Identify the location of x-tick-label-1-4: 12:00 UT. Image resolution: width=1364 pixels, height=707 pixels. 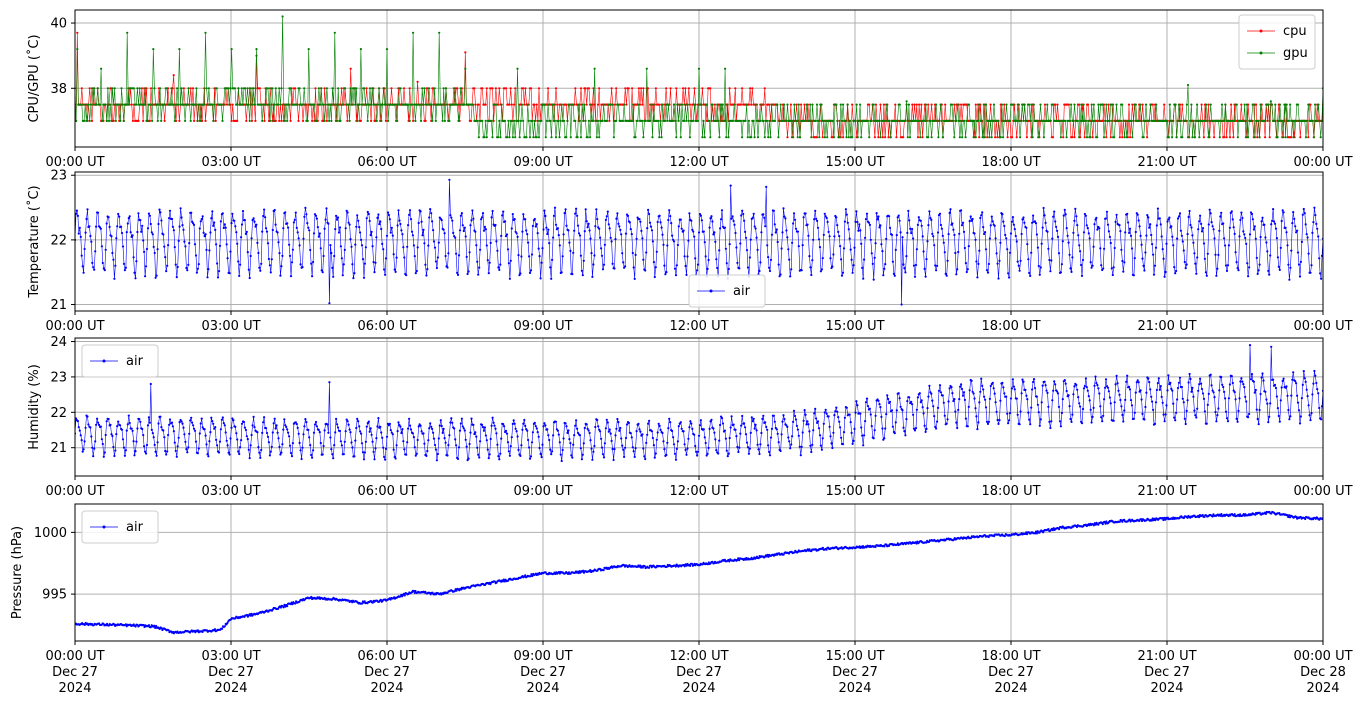
(698, 326).